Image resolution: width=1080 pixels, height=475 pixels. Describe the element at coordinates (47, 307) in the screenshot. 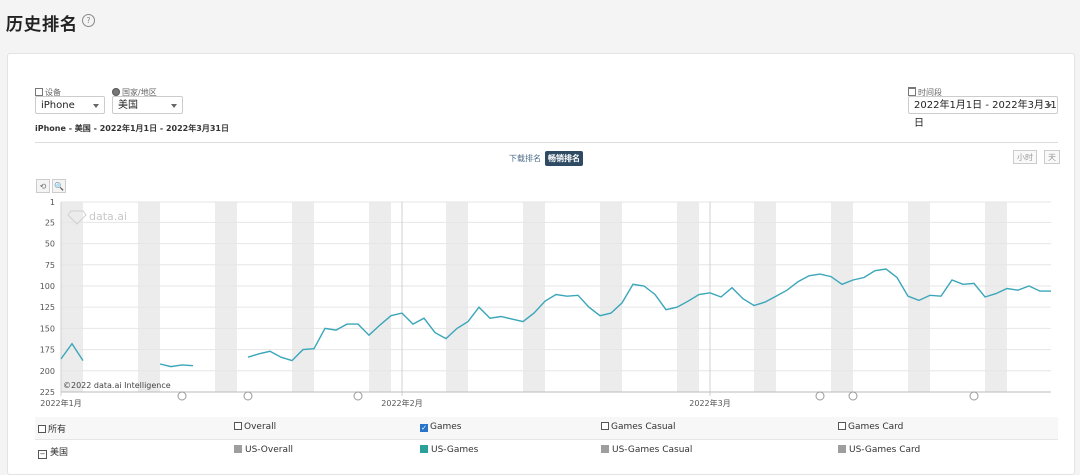

I see `y-tick-label: 125` at that location.